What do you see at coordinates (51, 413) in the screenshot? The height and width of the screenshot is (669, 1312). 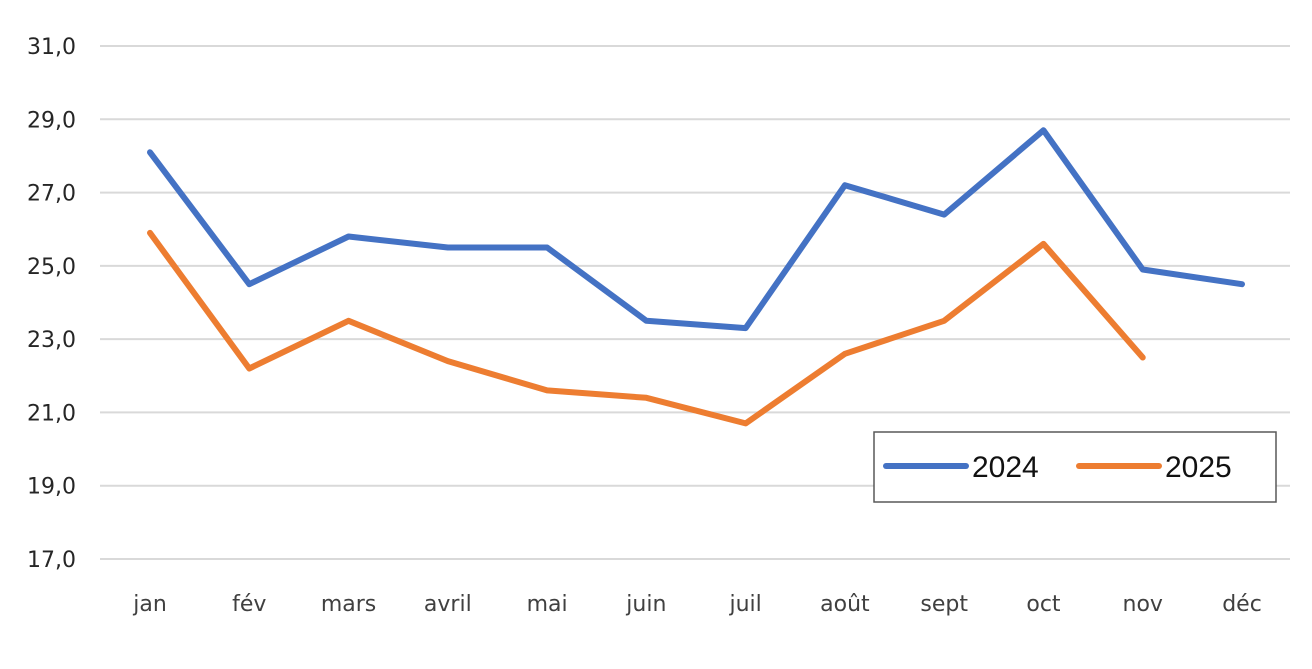 I see `y-tick-label: 21,0` at bounding box center [51, 413].